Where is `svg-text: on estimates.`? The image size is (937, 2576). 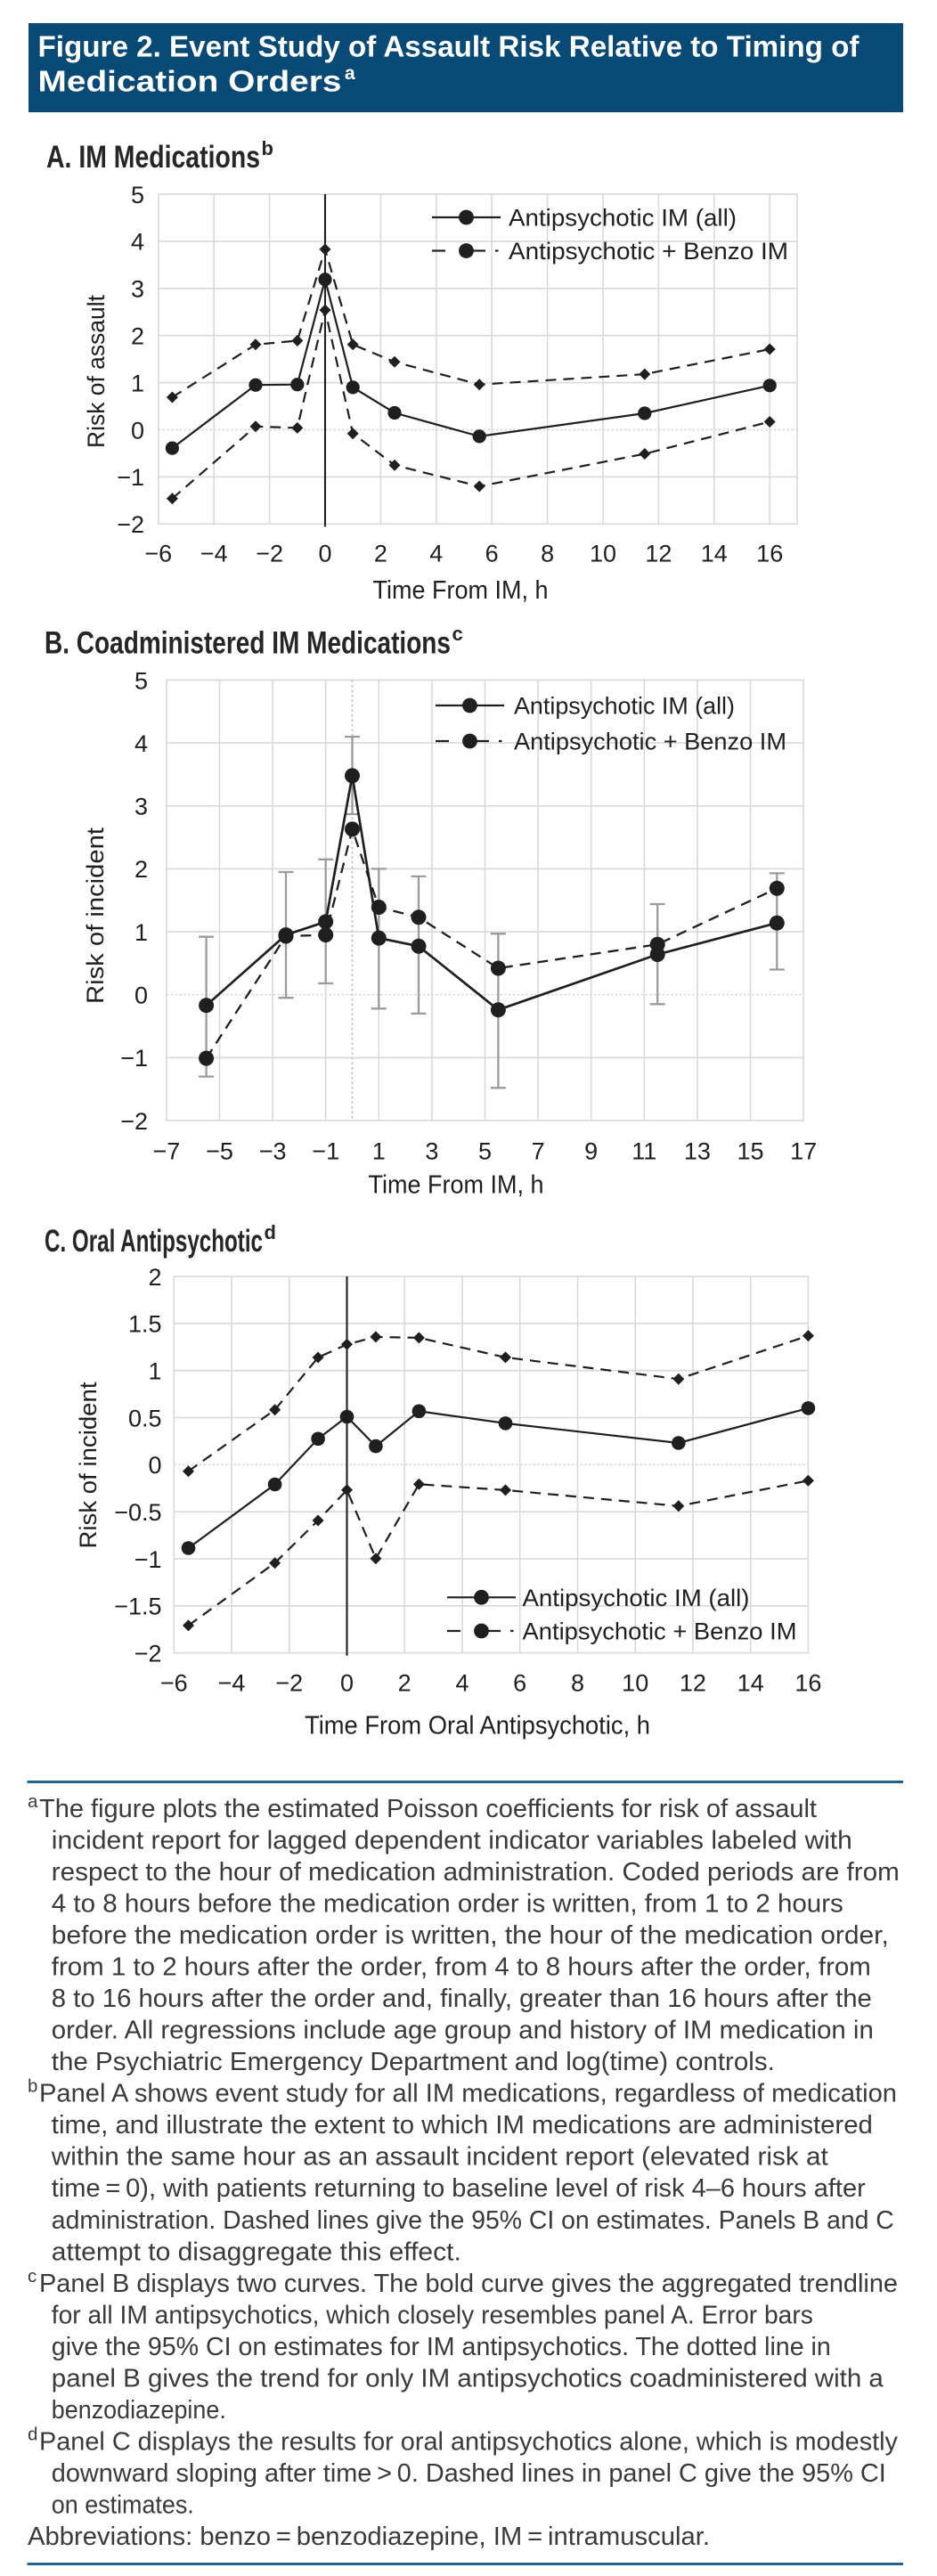
svg-text: on estimates. is located at coordinates (123, 2505).